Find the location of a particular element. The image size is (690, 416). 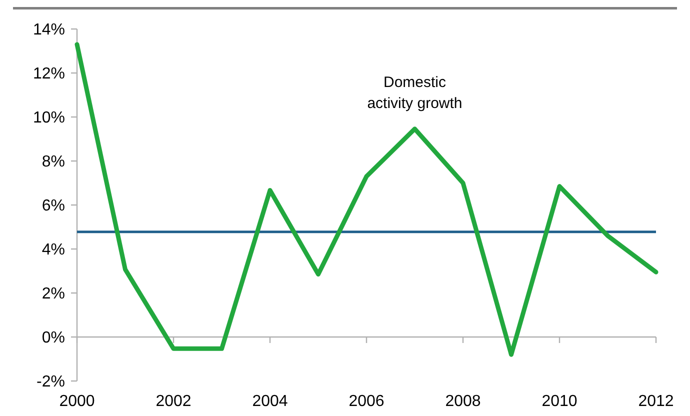

text: Domestic activity growth is located at coordinates (414, 93).